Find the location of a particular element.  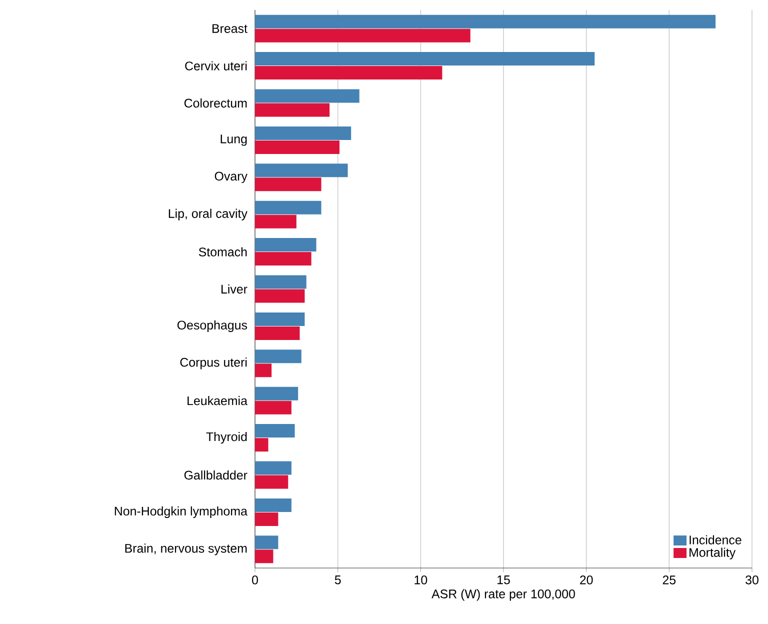

legend-label: Incidence is located at coordinates (716, 539).